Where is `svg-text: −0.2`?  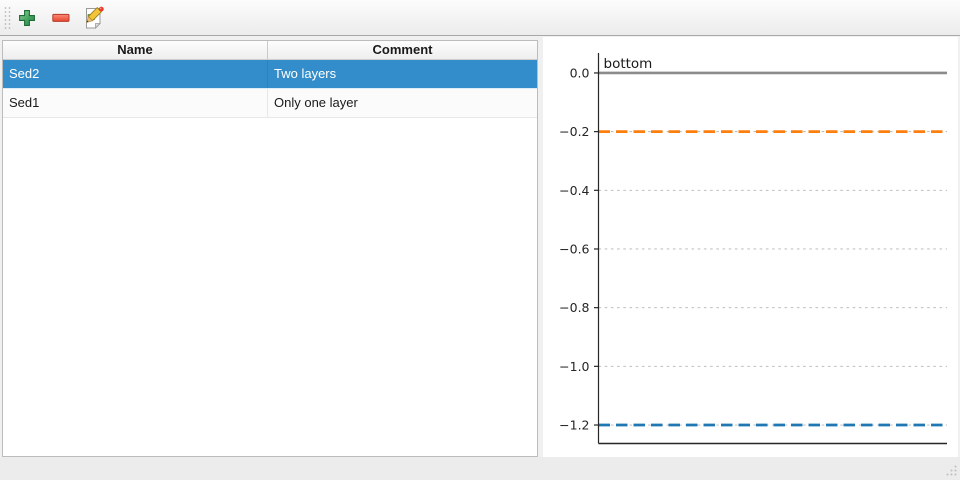
svg-text: −0.2 is located at coordinates (574, 131).